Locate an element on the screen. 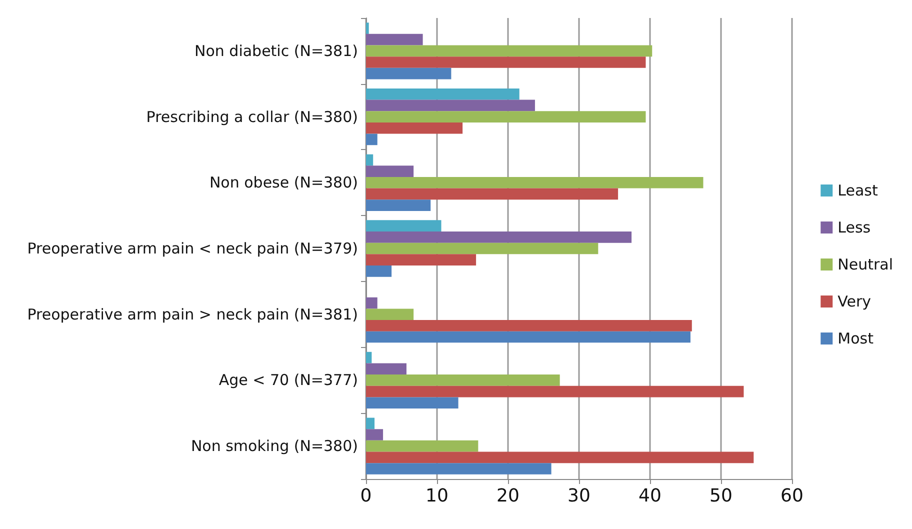 The height and width of the screenshot is (529, 912). x-tick-label: 0 is located at coordinates (366, 496).